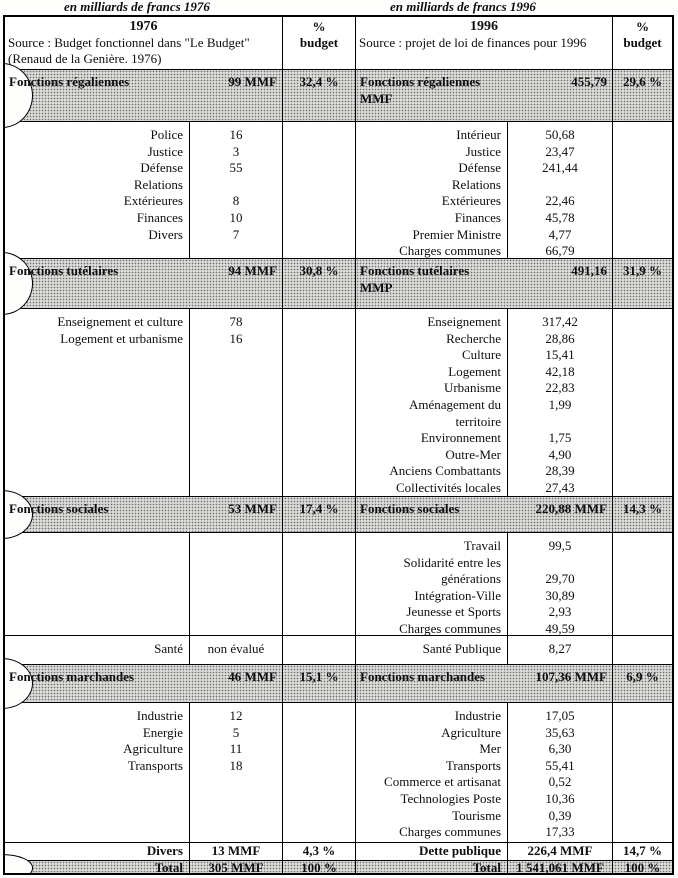 This screenshot has height=878, width=678. What do you see at coordinates (560, 338) in the screenshot?
I see `detail-value: 28,86` at bounding box center [560, 338].